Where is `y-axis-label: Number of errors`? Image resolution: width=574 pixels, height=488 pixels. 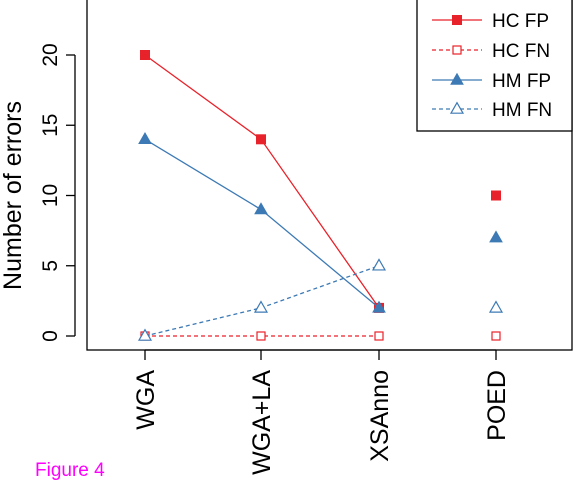 y-axis-label: Number of errors is located at coordinates (13, 195).